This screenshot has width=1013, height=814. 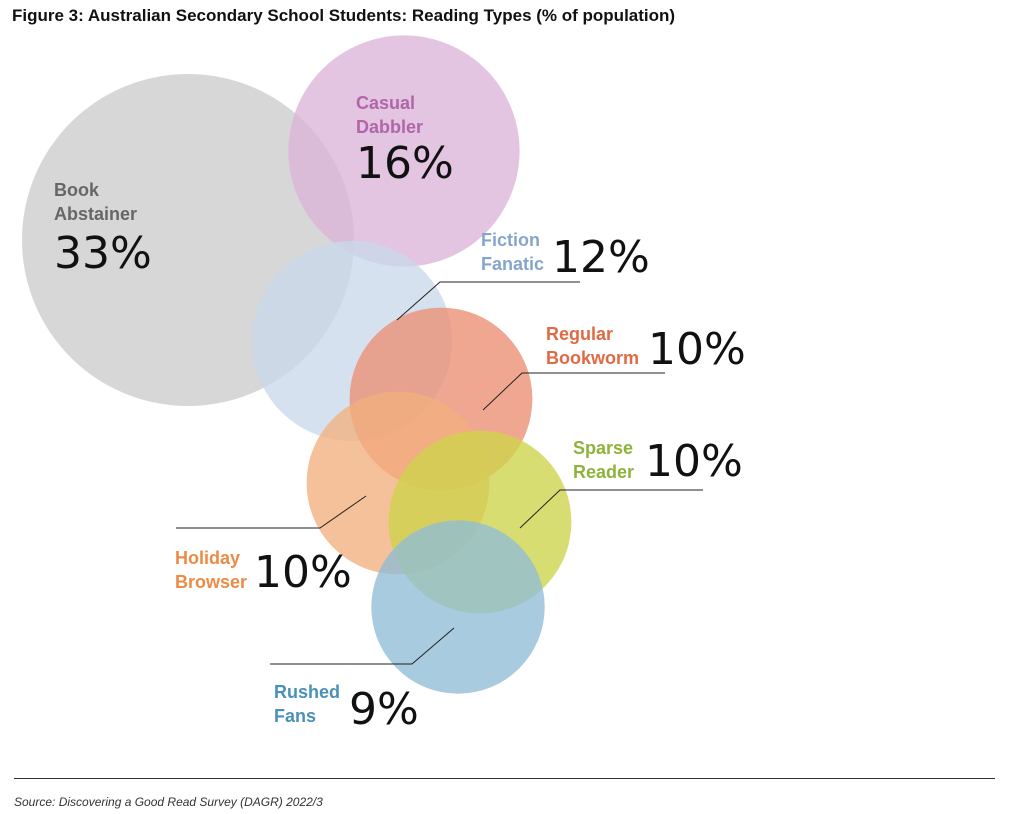 What do you see at coordinates (611, 509) in the screenshot?
I see `callout-line-sparse-reader` at bounding box center [611, 509].